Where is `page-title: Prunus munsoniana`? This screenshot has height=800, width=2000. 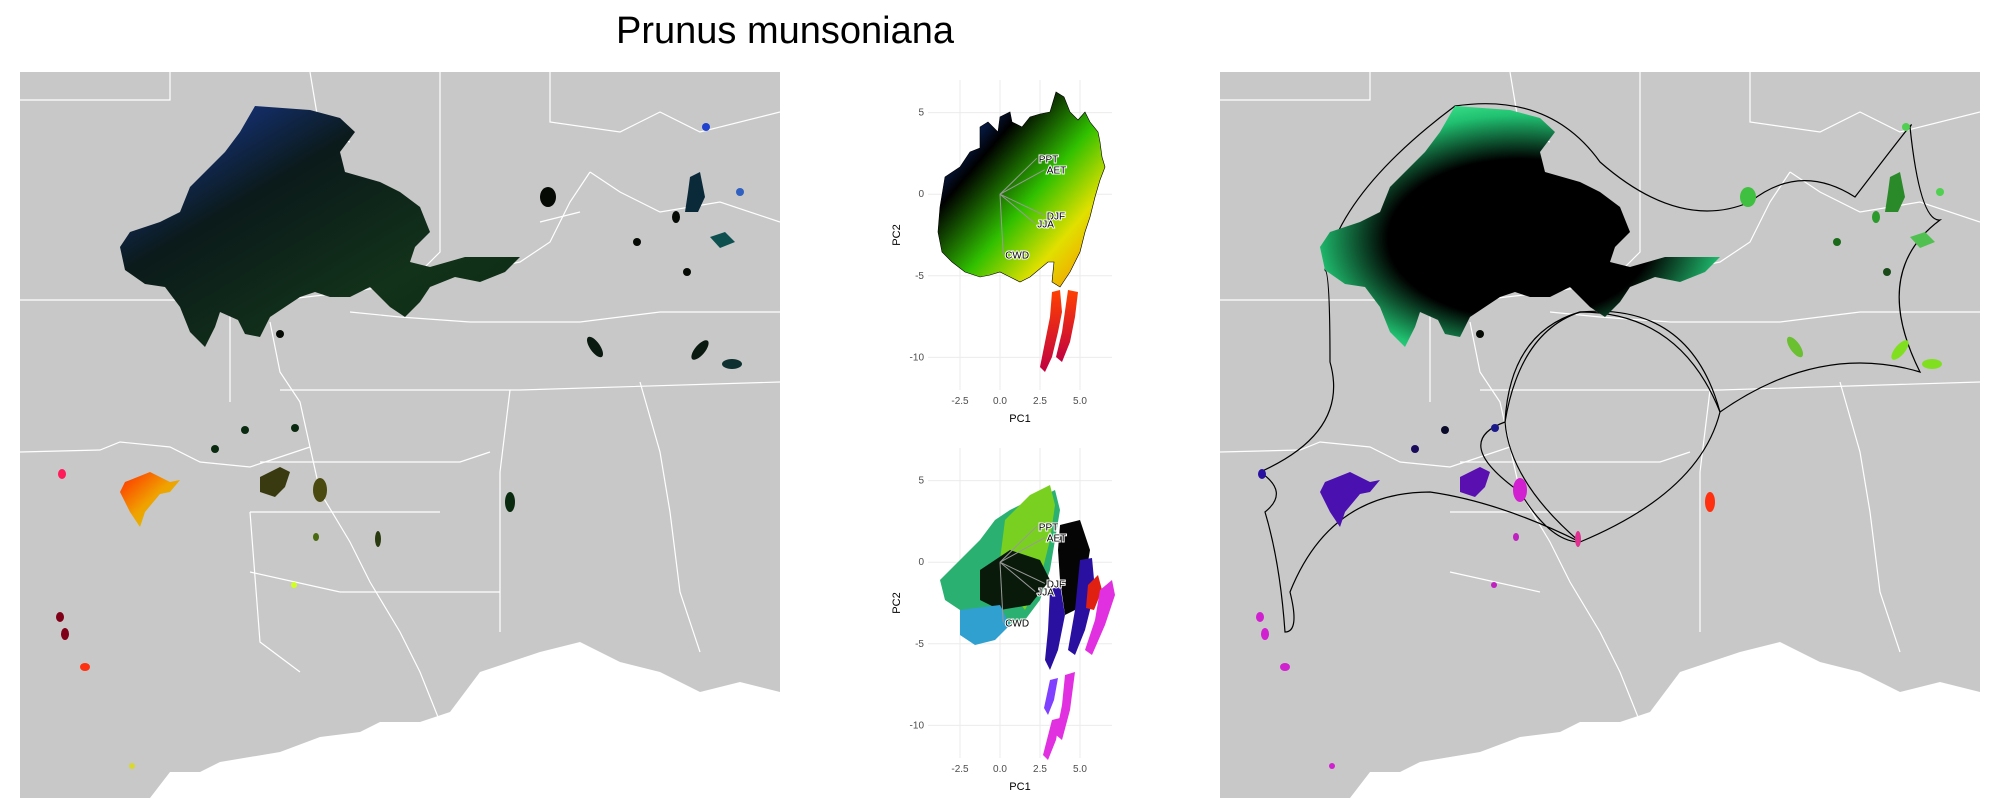
page-title: Prunus munsoniana is located at coordinates (785, 31).